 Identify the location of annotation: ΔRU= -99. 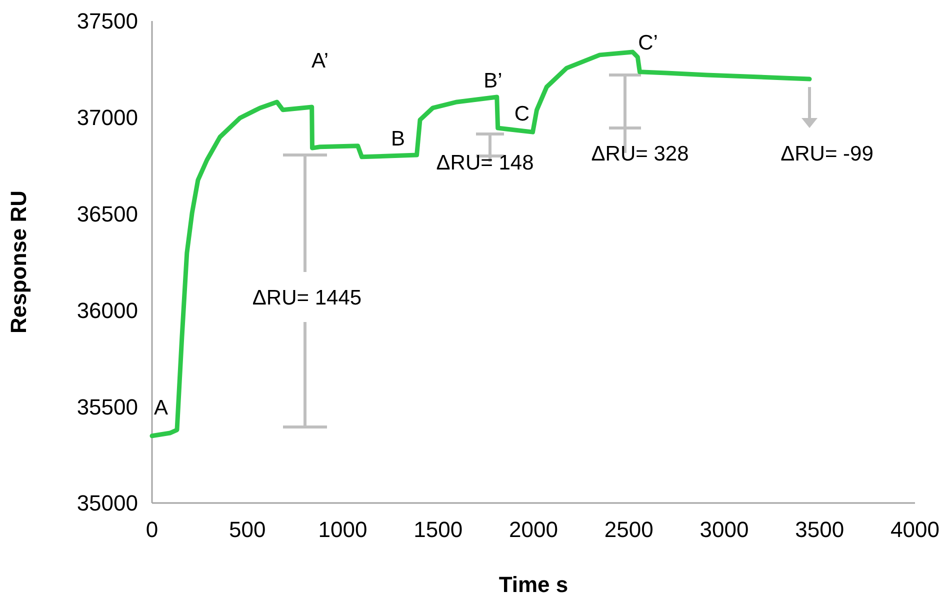
(827, 154).